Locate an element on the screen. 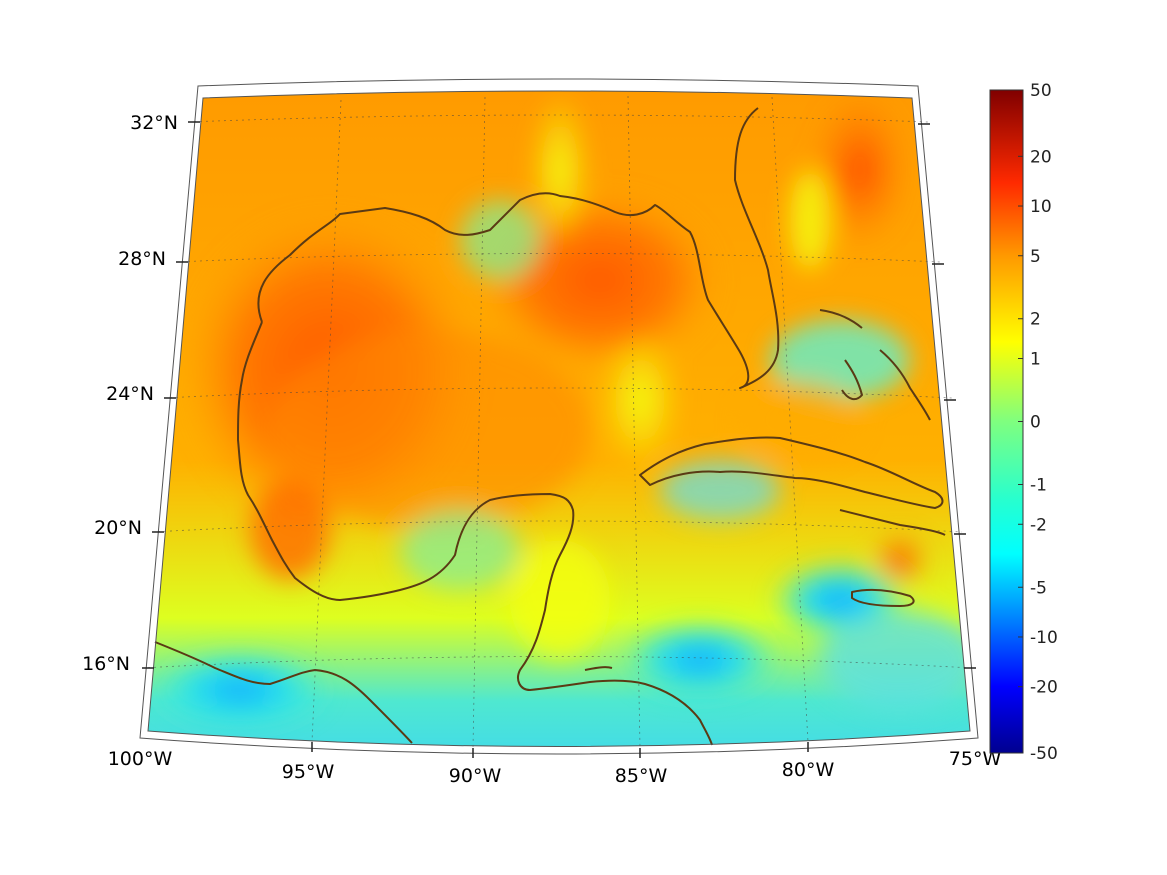 Image resolution: width=1167 pixels, height=875 pixels. colorbar-tick-label: 2 is located at coordinates (1035, 320).